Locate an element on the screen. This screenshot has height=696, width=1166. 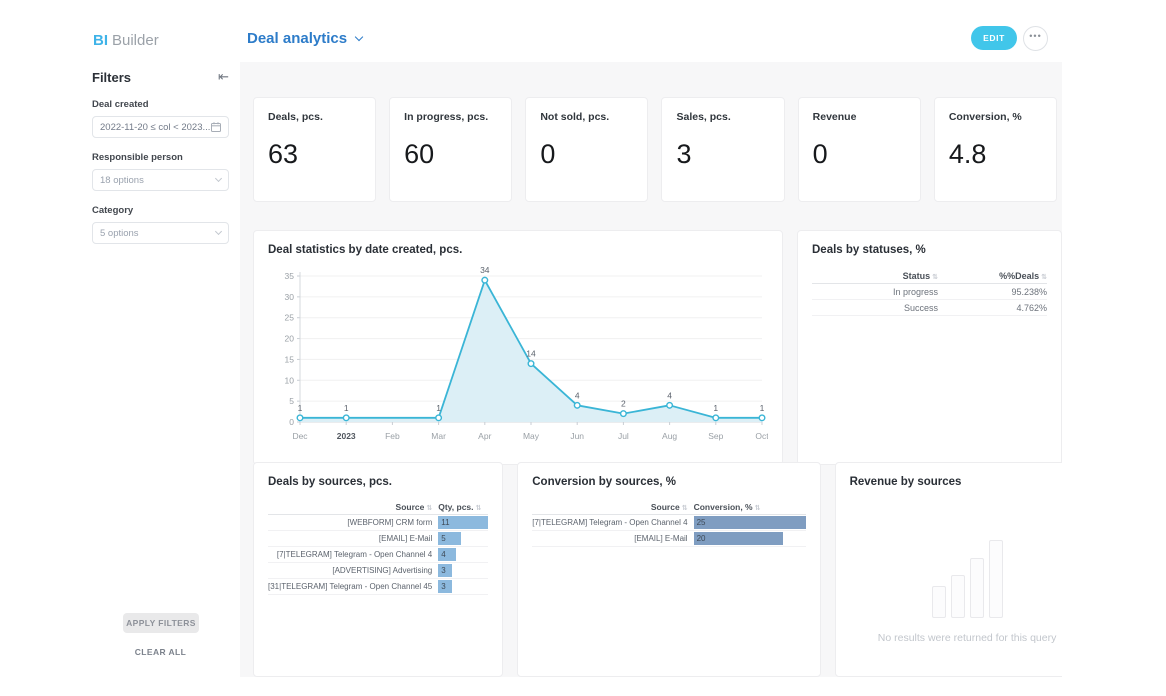
percent-cell: 4.762% is located at coordinates (1031, 307).